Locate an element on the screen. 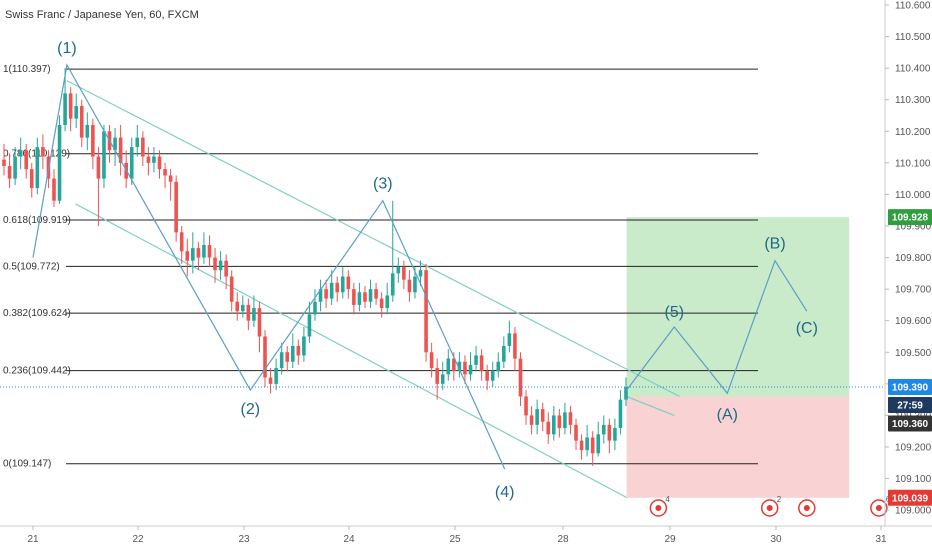  profit-zone is located at coordinates (738, 307).